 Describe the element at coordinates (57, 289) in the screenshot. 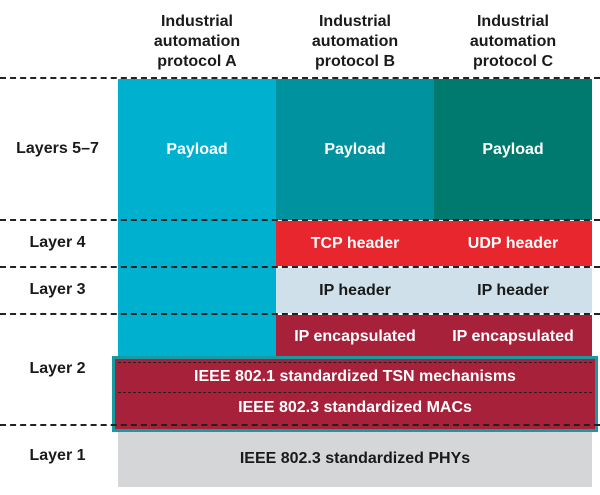

I see `label-layer-3: Layer 3` at that location.